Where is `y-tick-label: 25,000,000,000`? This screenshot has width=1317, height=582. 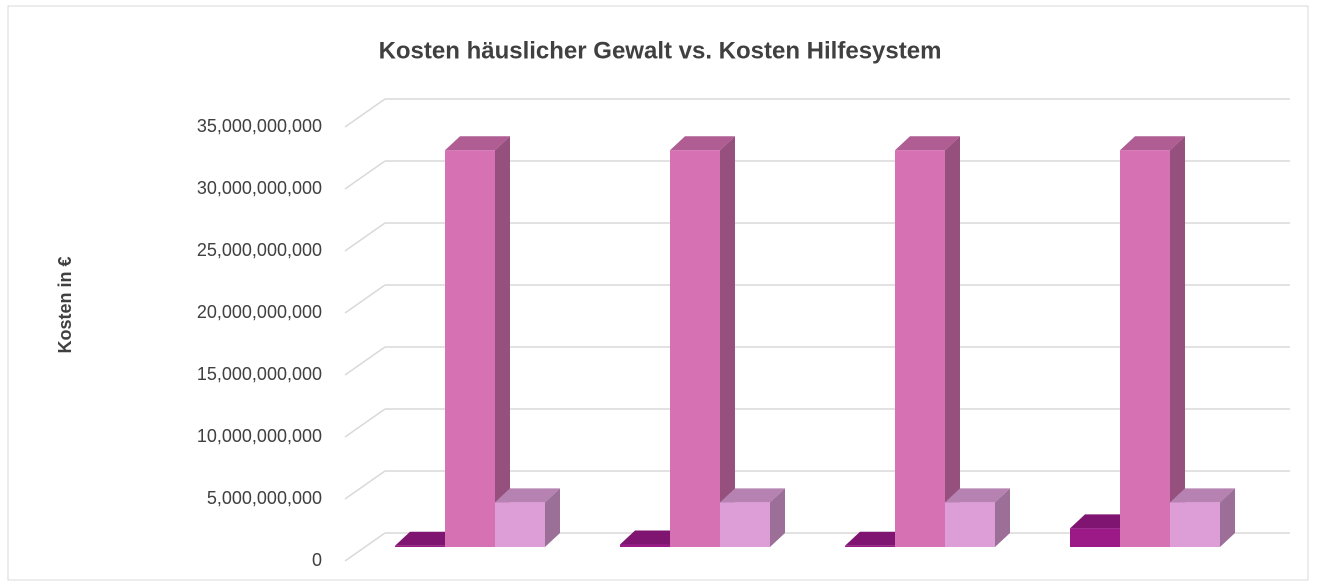 y-tick-label: 25,000,000,000 is located at coordinates (259, 250).